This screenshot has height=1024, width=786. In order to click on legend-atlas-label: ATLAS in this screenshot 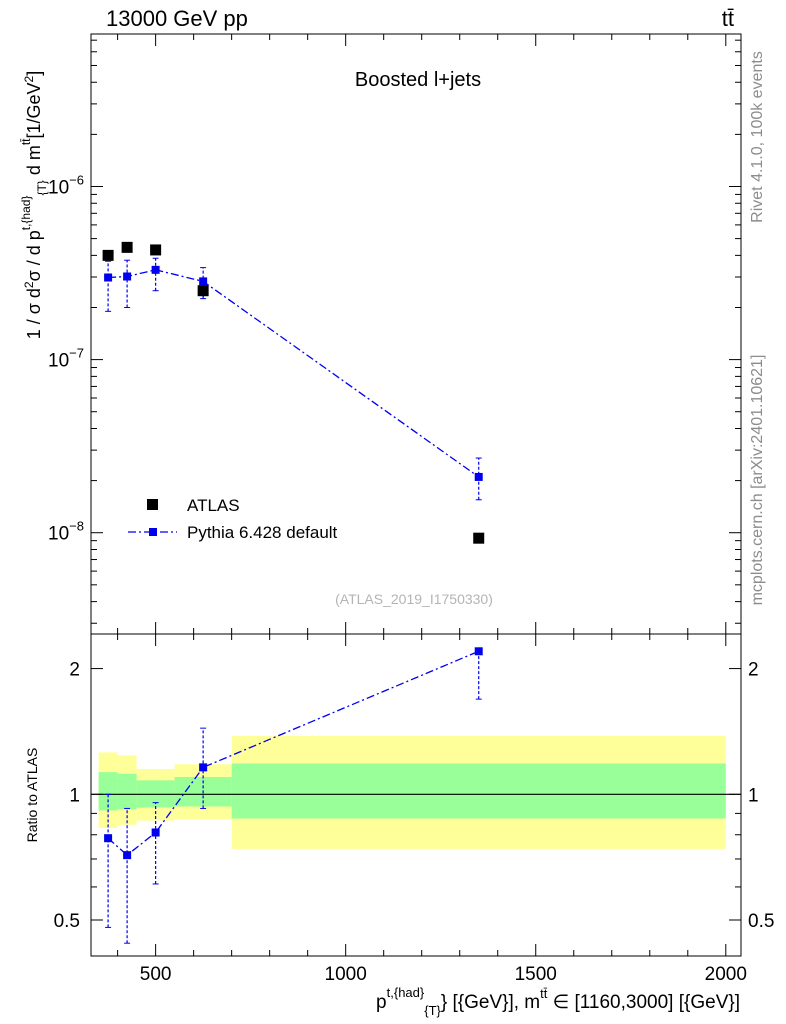, I will do `click(213, 505)`.